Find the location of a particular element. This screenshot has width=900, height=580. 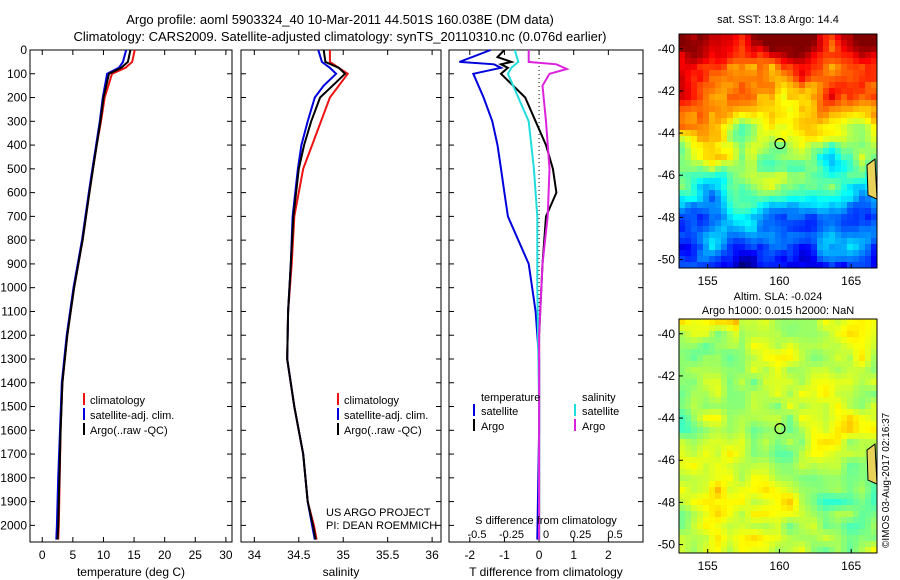

s-tick-label: 0.5 is located at coordinates (614, 535).